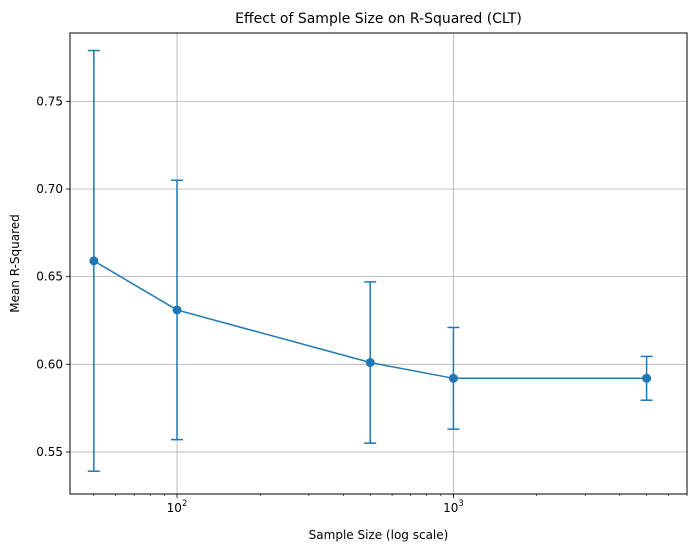  What do you see at coordinates (15, 263) in the screenshot?
I see `y-axis-label: Mean R-Squared` at bounding box center [15, 263].